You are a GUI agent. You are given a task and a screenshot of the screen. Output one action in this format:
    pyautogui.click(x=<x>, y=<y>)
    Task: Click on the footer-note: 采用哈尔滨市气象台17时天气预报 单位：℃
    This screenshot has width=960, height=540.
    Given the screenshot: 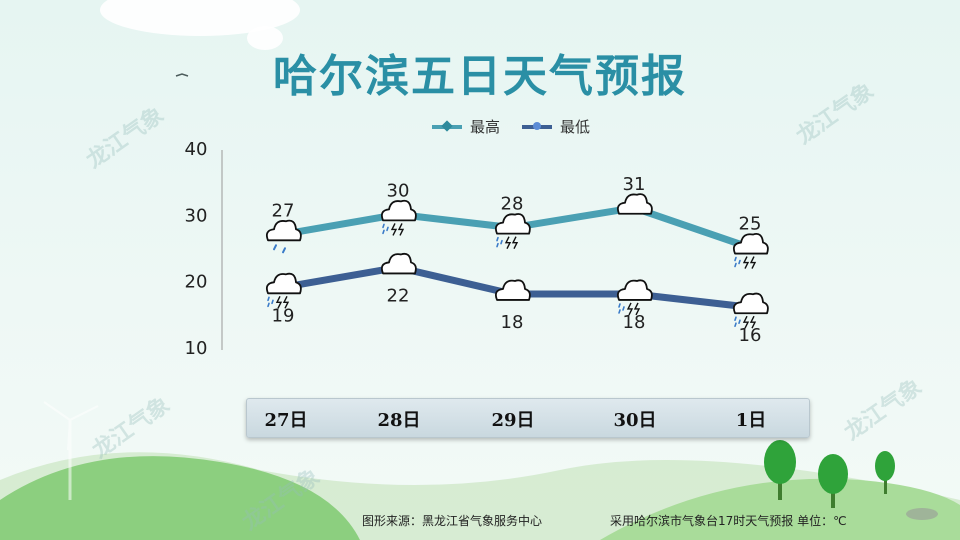 What is the action you would take?
    pyautogui.click(x=728, y=521)
    